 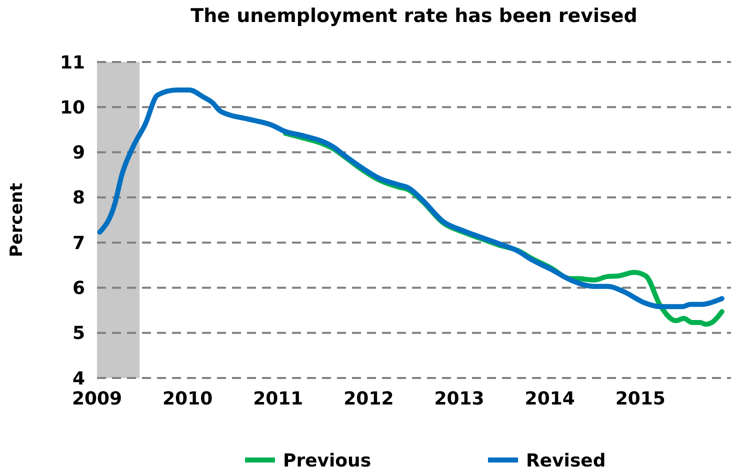 What do you see at coordinates (72, 107) in the screenshot?
I see `y-tick-label: 10` at bounding box center [72, 107].